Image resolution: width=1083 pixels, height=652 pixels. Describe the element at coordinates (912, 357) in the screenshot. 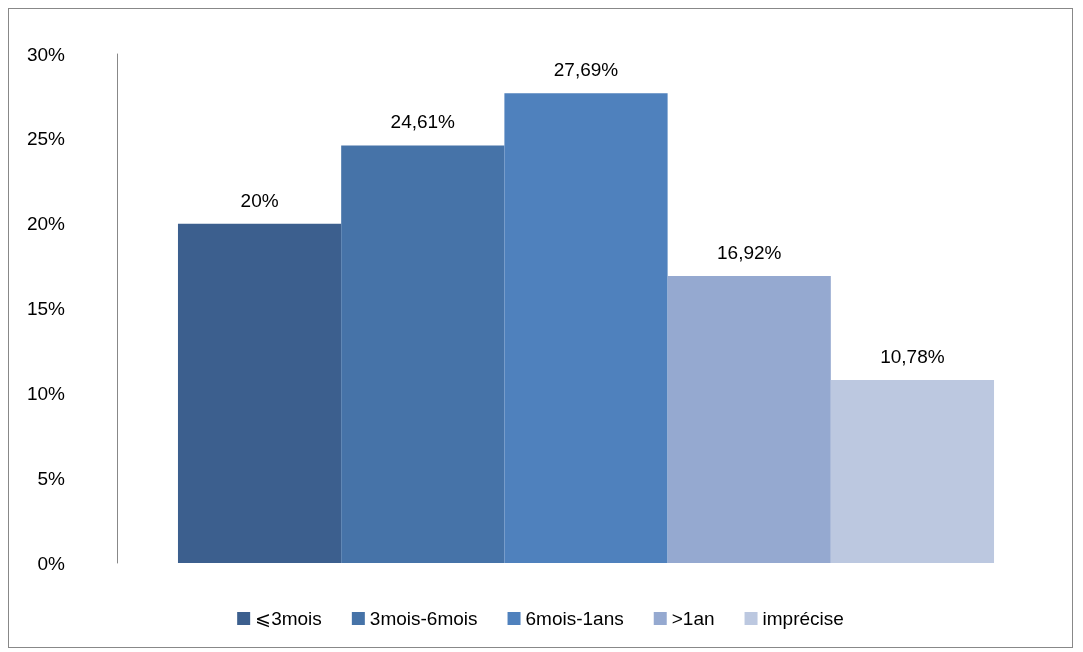

I see `data-label: 10,78%` at that location.